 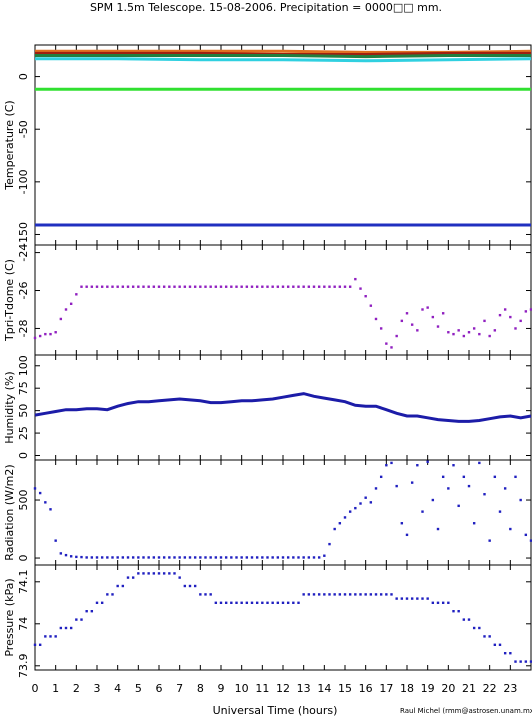 What do you see at coordinates (275, 710) in the screenshot?
I see `x-axis-label: Universal Time (hours)` at bounding box center [275, 710].